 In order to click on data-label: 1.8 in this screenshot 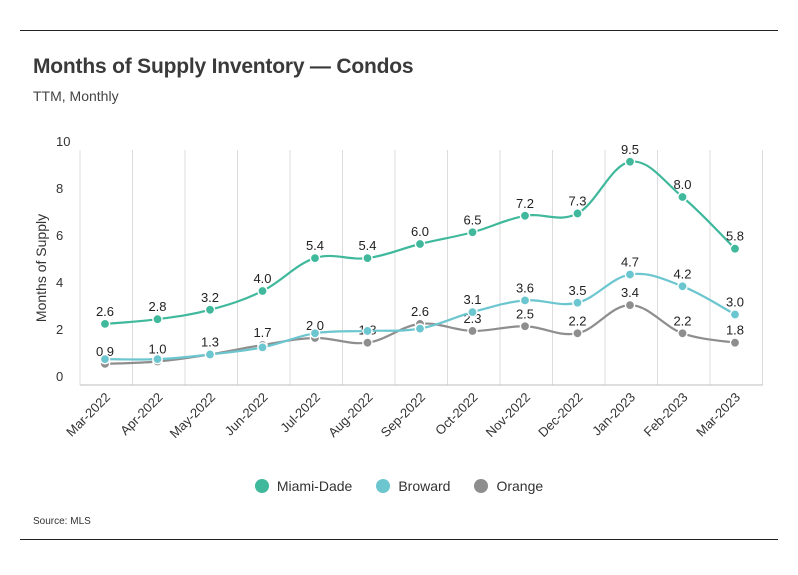, I will do `click(735, 330)`.